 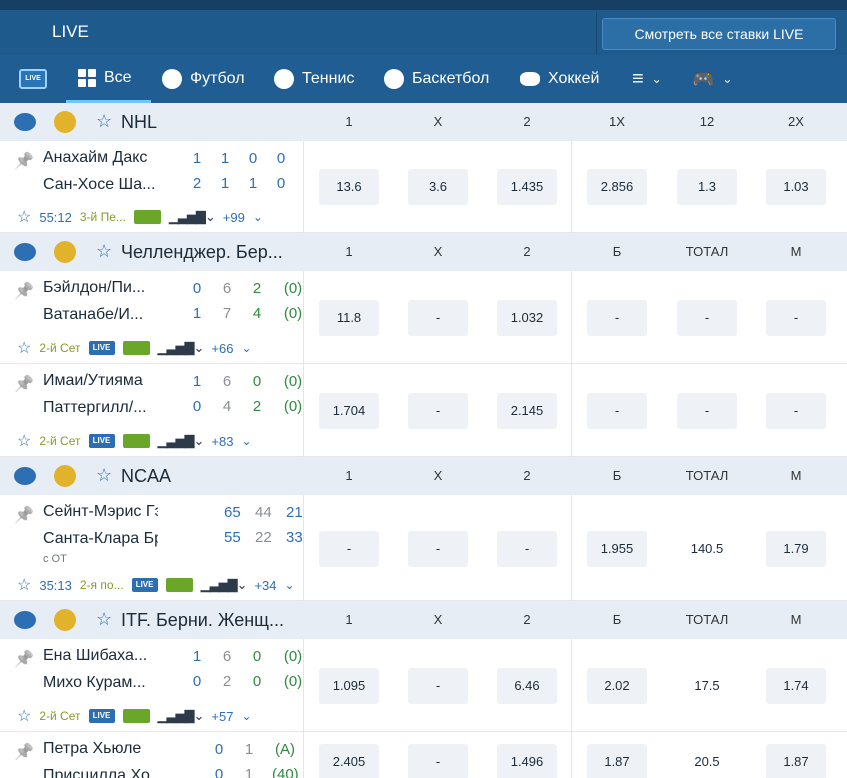 What do you see at coordinates (203, 79) in the screenshot?
I see `nav-tab-football: Футбол` at bounding box center [203, 79].